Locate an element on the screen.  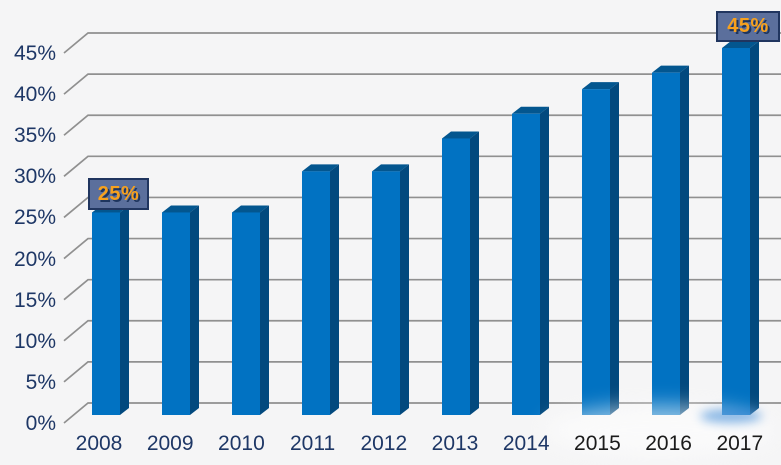
bar-side-2016 is located at coordinates (684, 240).